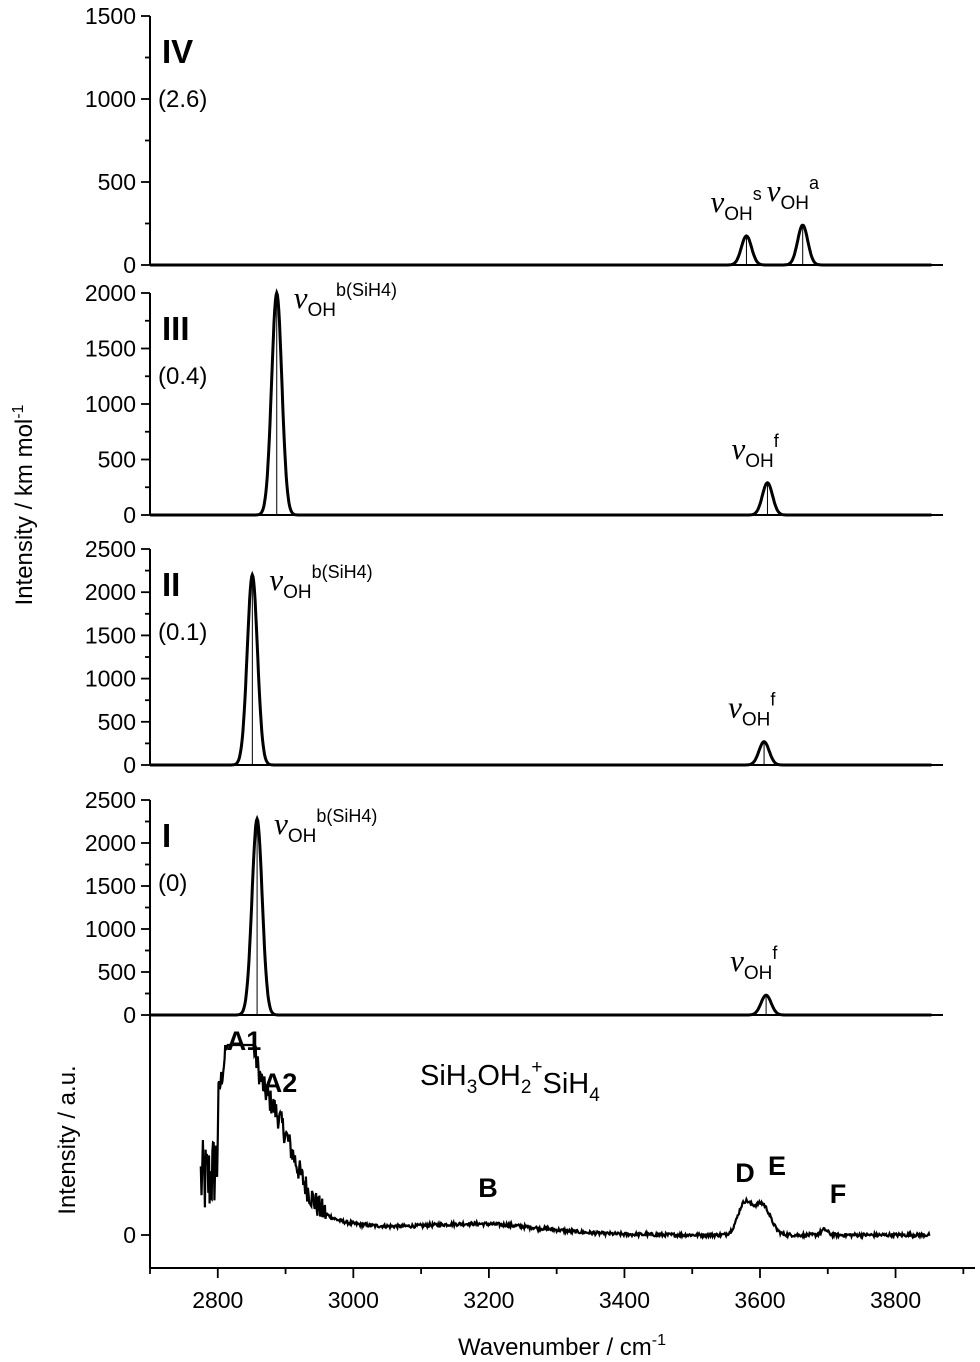 Image resolution: width=980 pixels, height=1362 pixels. Describe the element at coordinates (562, 1290) in the screenshot. I see `x-axis: 2800 3000 3200 3400 3600 3800` at that location.